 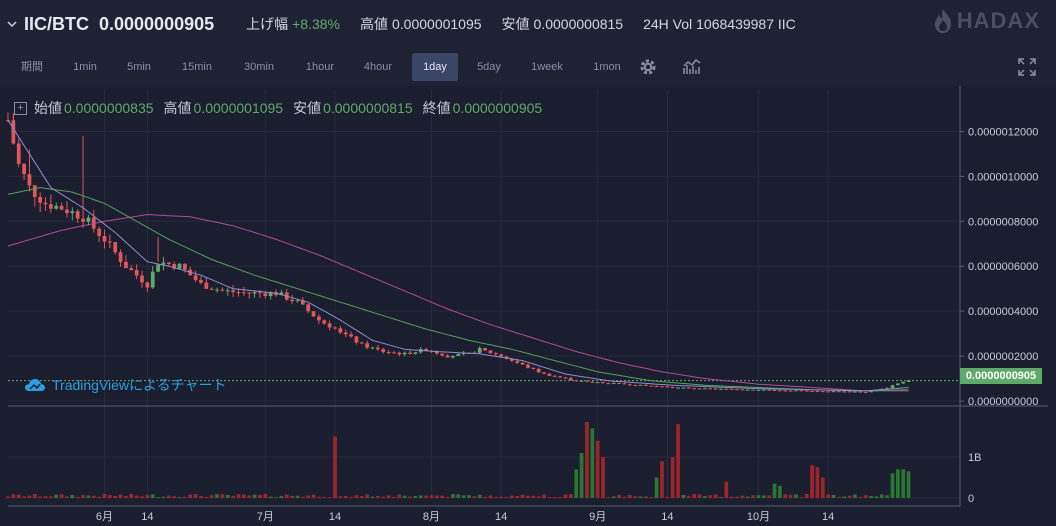 I want to click on expand-legend-icon: +, so click(x=20, y=108).